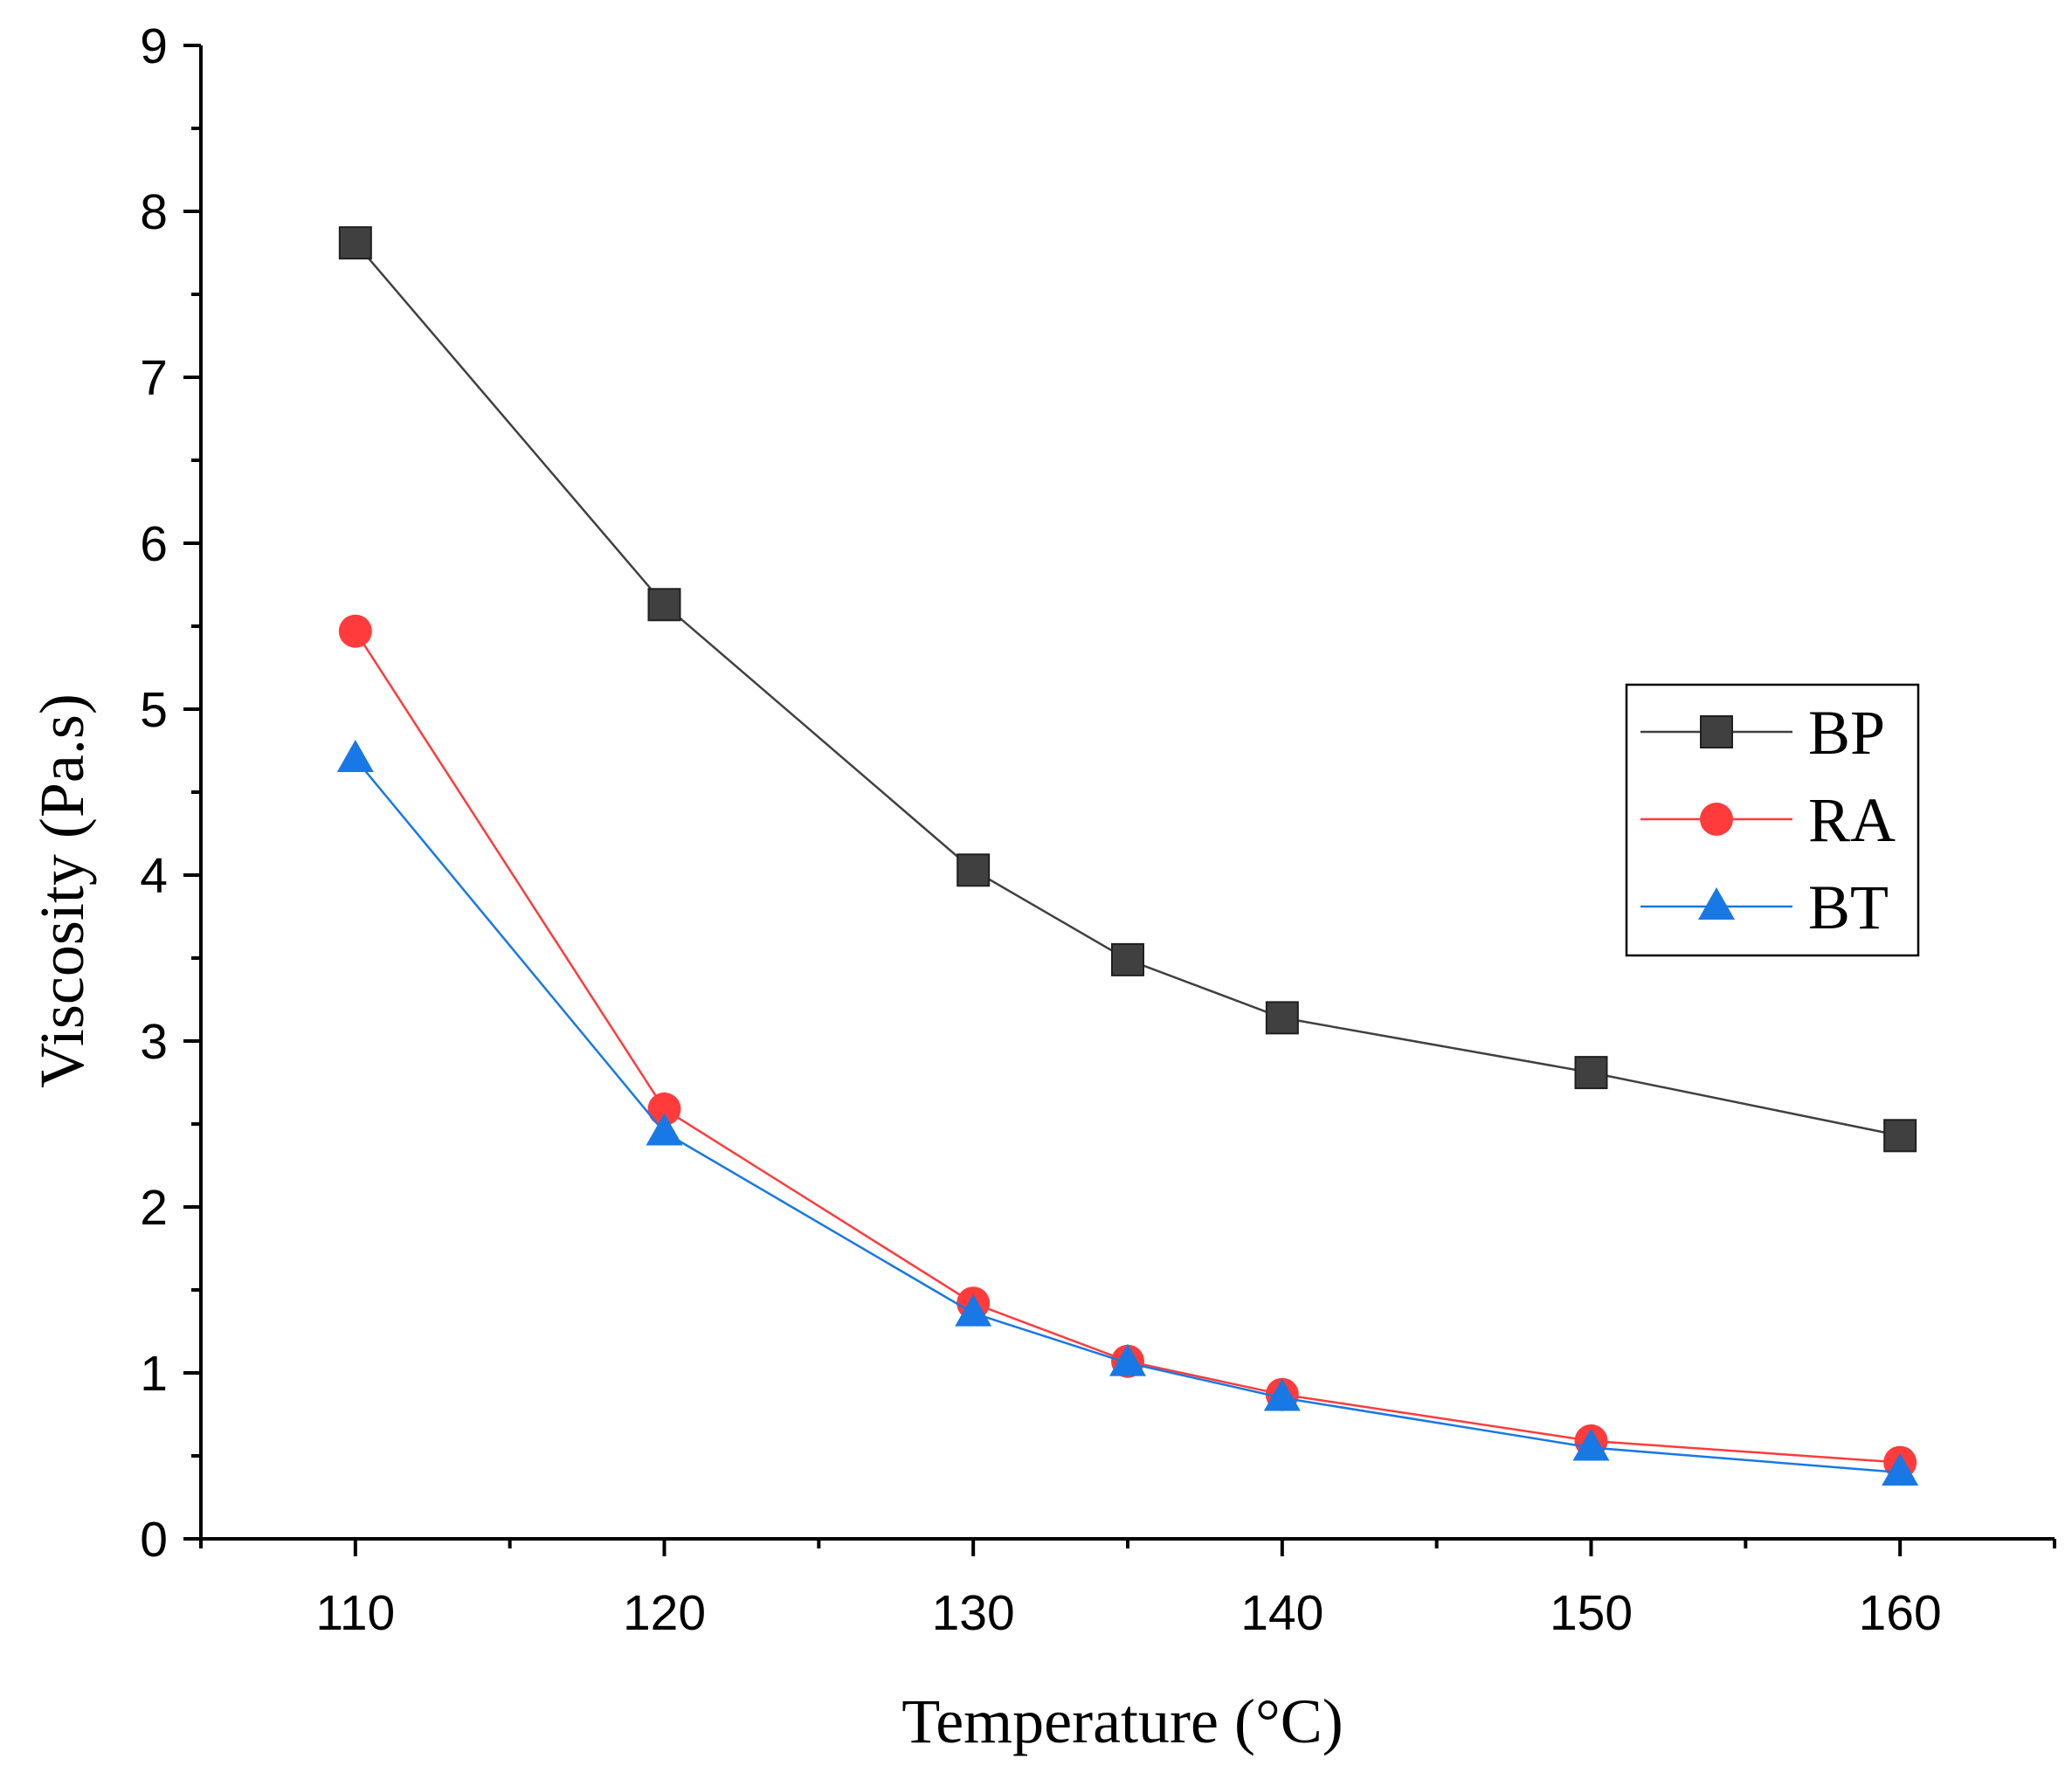 This screenshot has height=1786, width=2072. Describe the element at coordinates (154, 876) in the screenshot. I see `y-tick-label: 4` at that location.